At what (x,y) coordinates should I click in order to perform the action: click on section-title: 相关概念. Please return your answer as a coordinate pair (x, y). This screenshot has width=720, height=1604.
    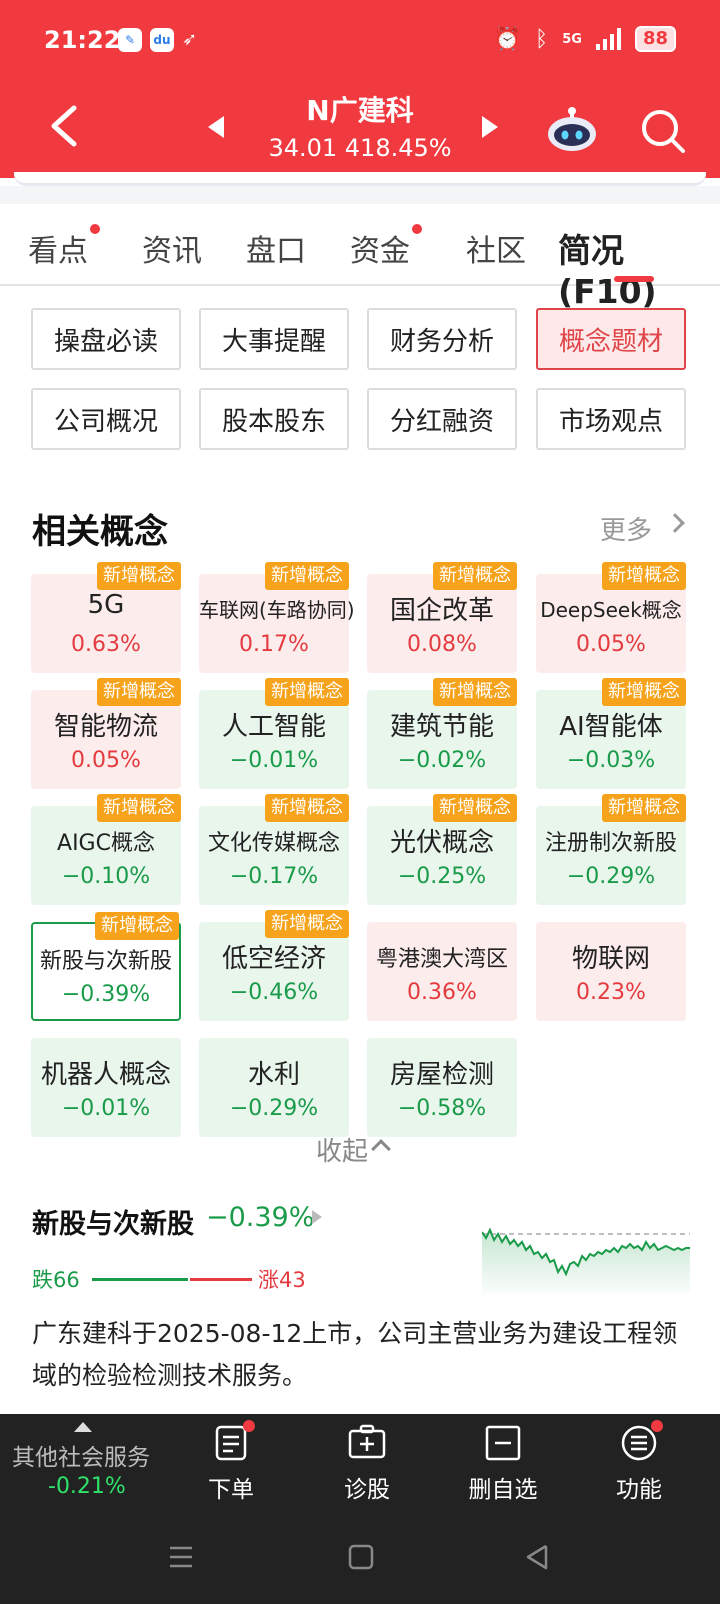
    Looking at the image, I should click on (100, 532).